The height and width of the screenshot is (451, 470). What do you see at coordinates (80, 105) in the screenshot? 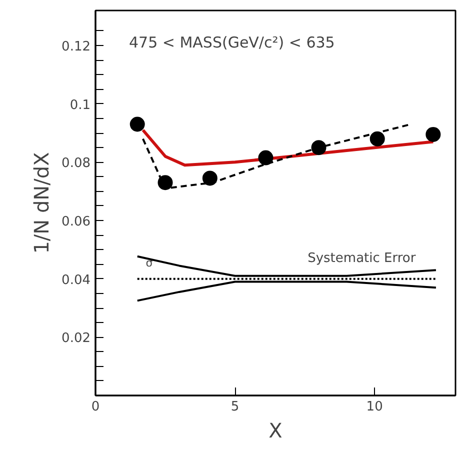
I see `y-tick-label: 0.1` at bounding box center [80, 105].